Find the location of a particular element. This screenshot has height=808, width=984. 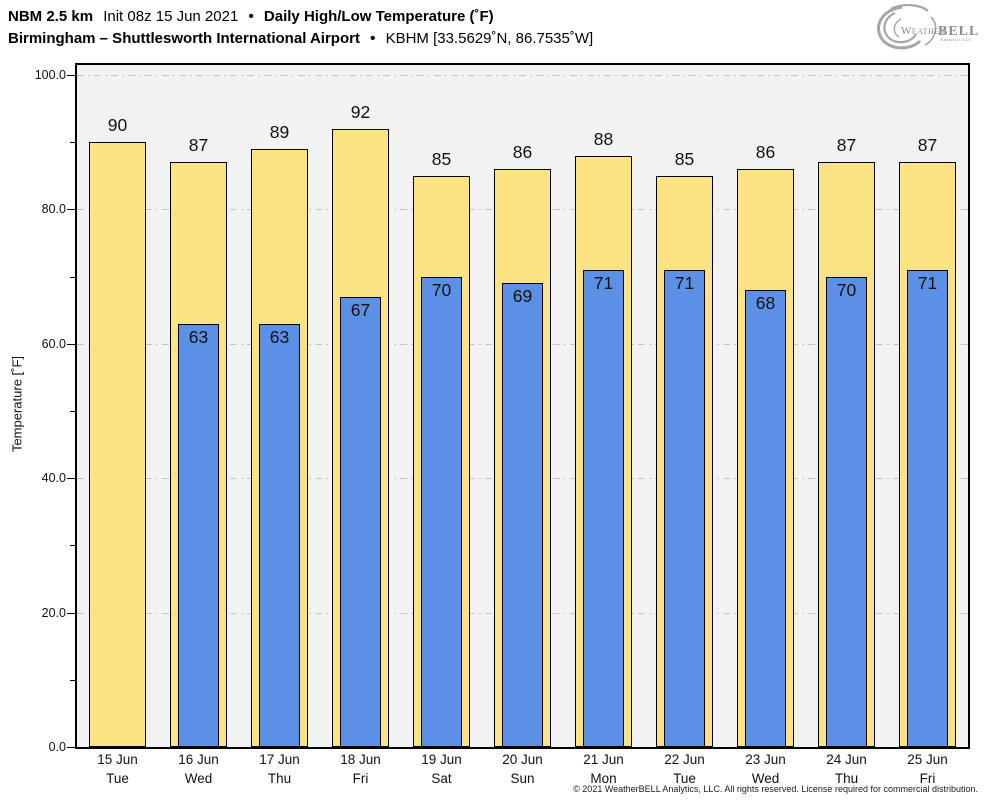

low-bar-16-Jun is located at coordinates (198, 535).